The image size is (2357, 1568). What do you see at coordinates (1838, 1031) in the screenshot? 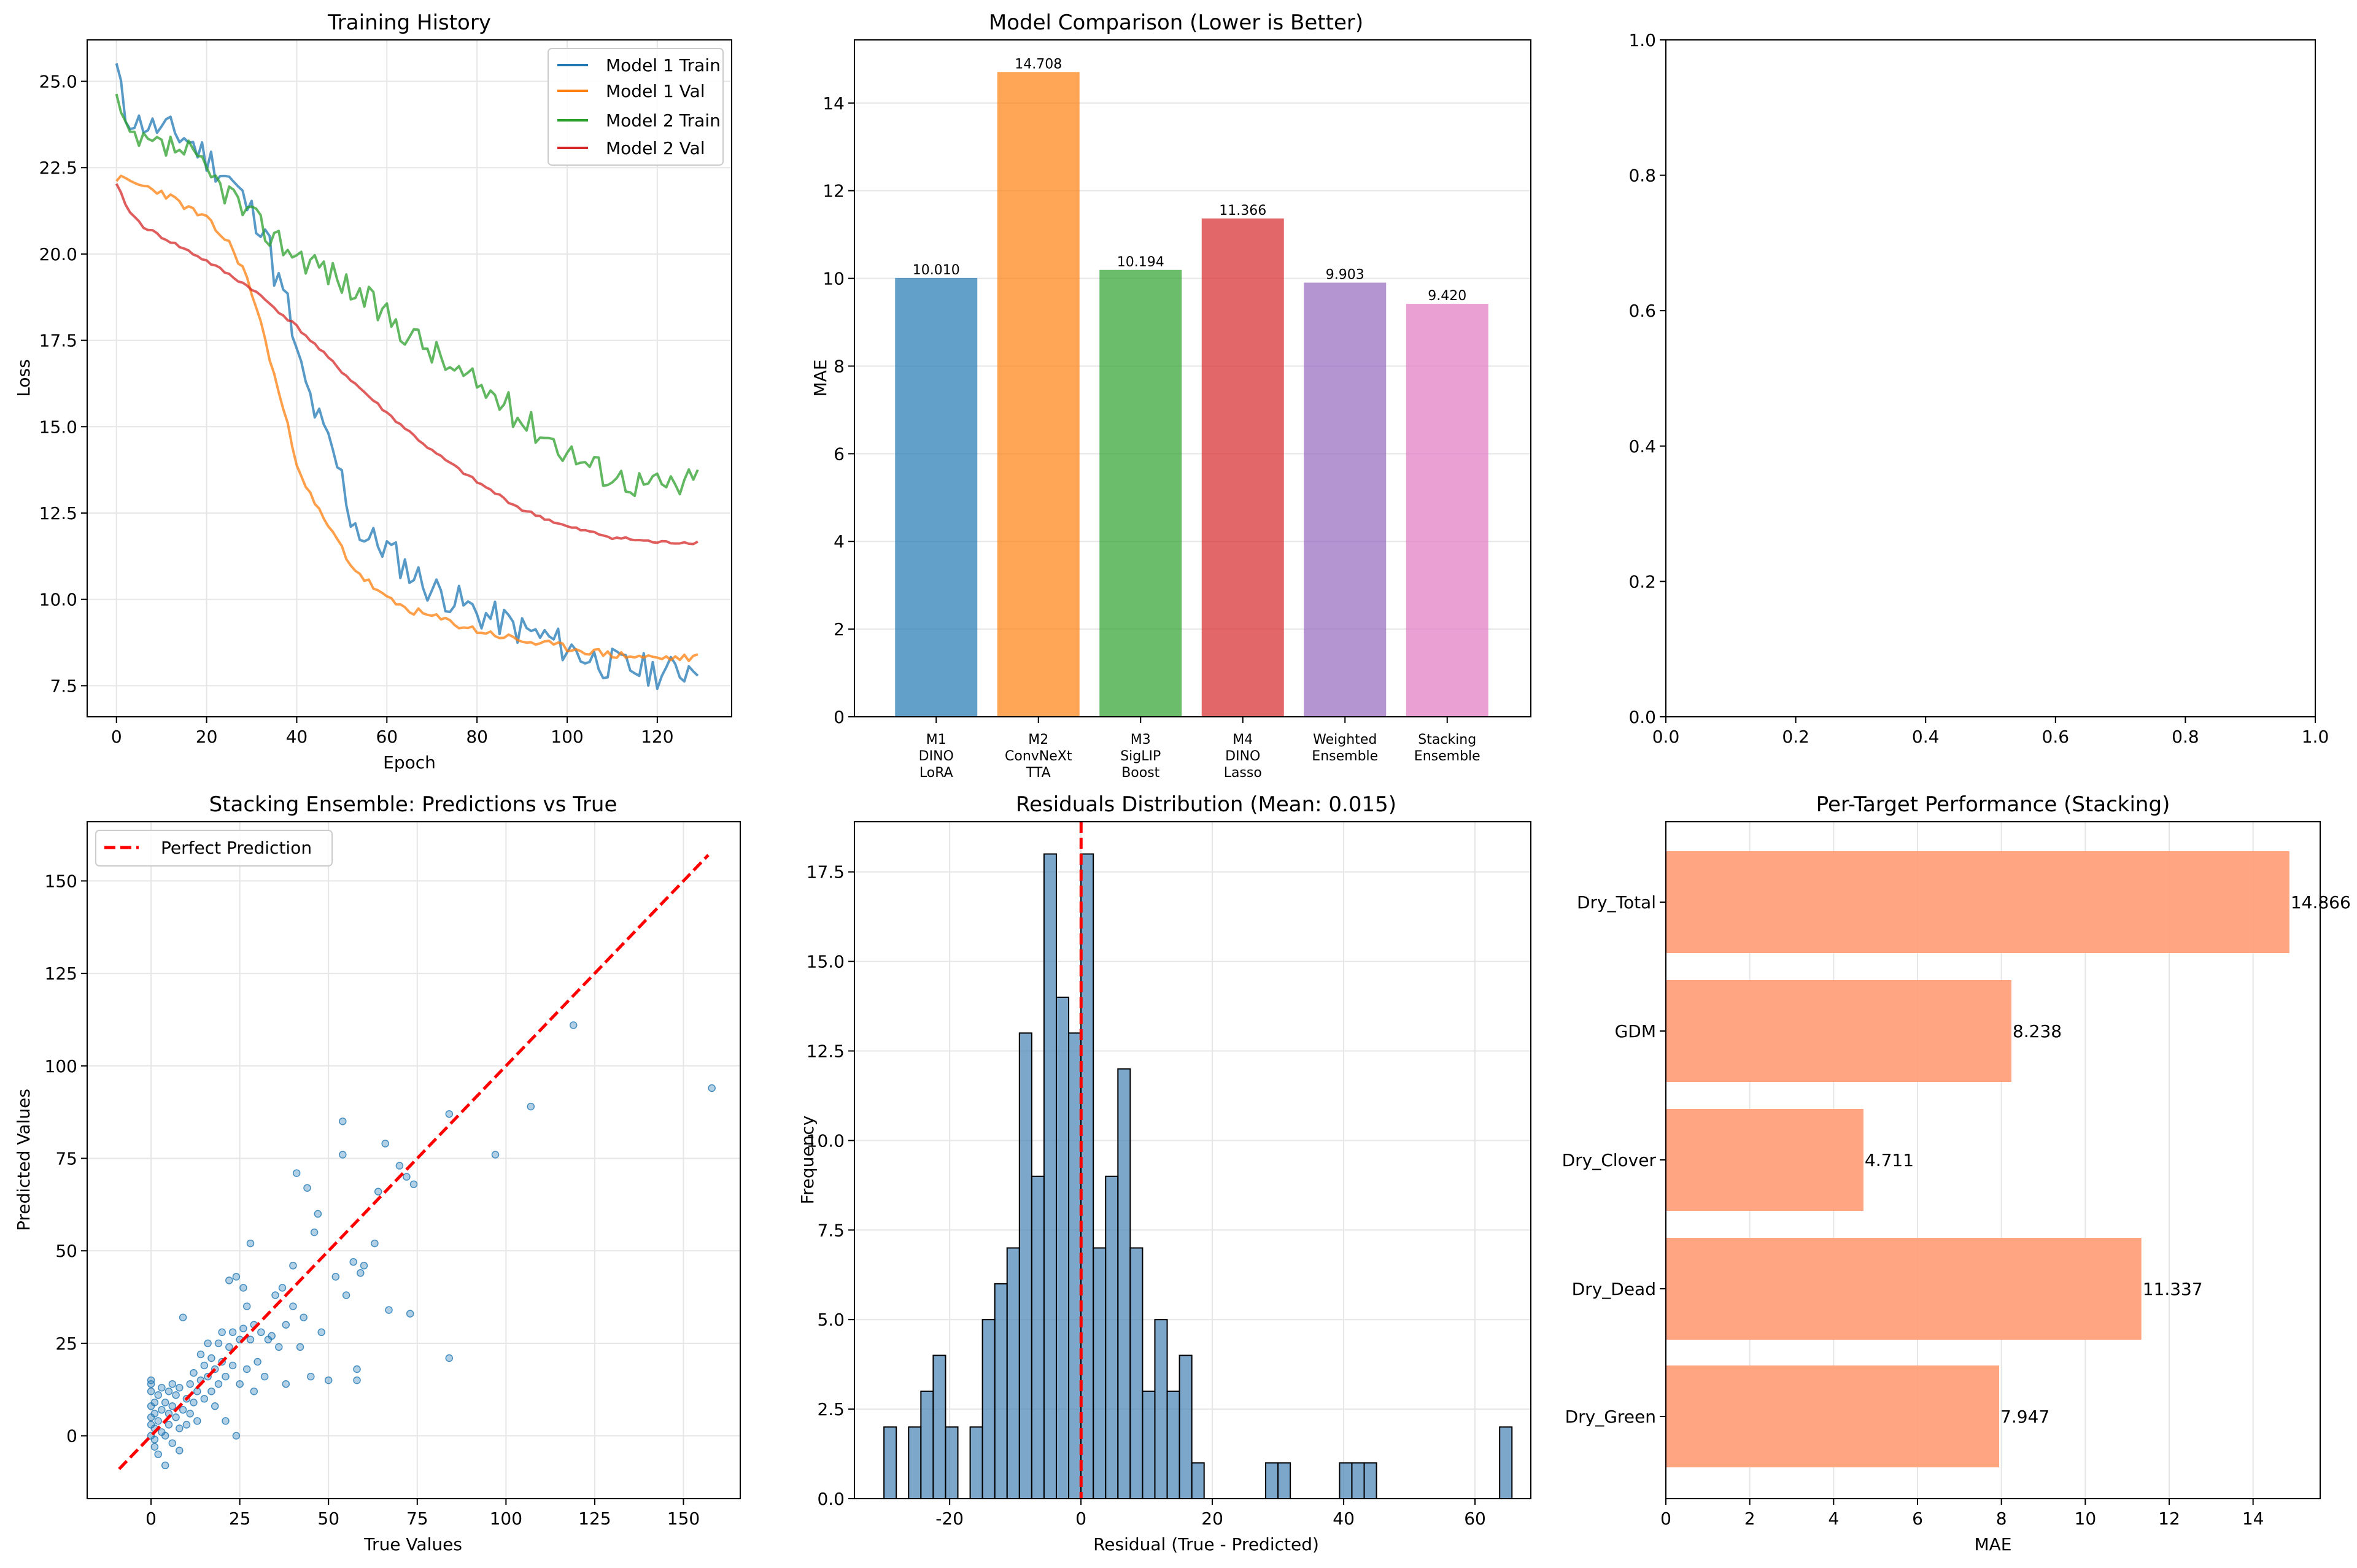
I see `hbar-gdm` at bounding box center [1838, 1031].